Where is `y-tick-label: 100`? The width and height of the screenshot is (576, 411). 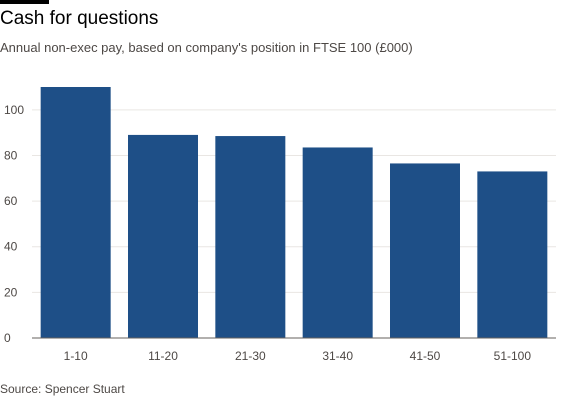
y-tick-label: 100 is located at coordinates (14, 110).